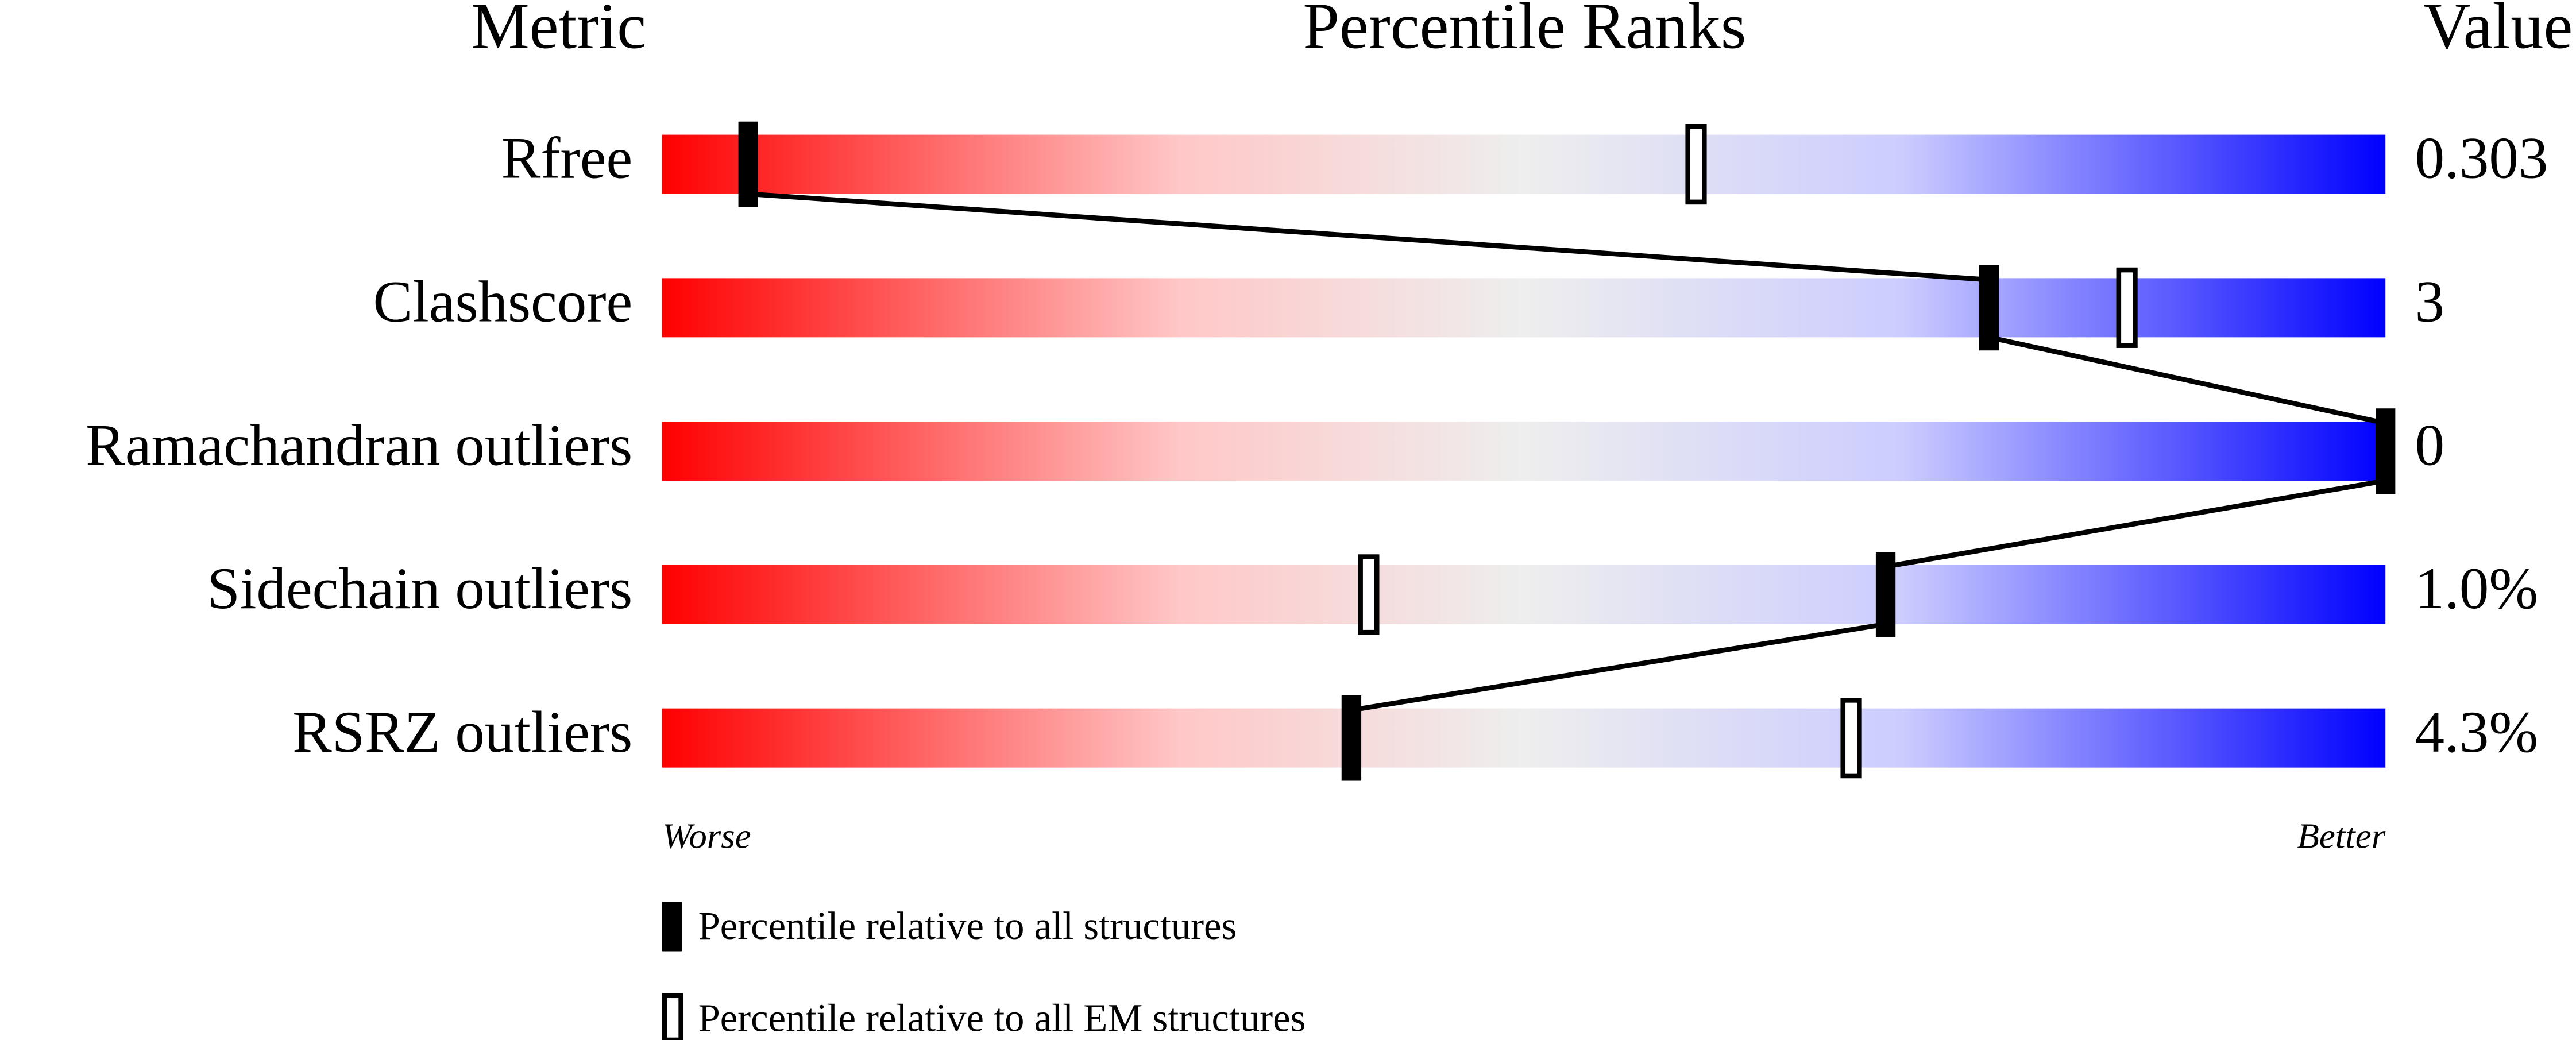  Describe the element at coordinates (2429, 301) in the screenshot. I see `metric-value: 3` at that location.